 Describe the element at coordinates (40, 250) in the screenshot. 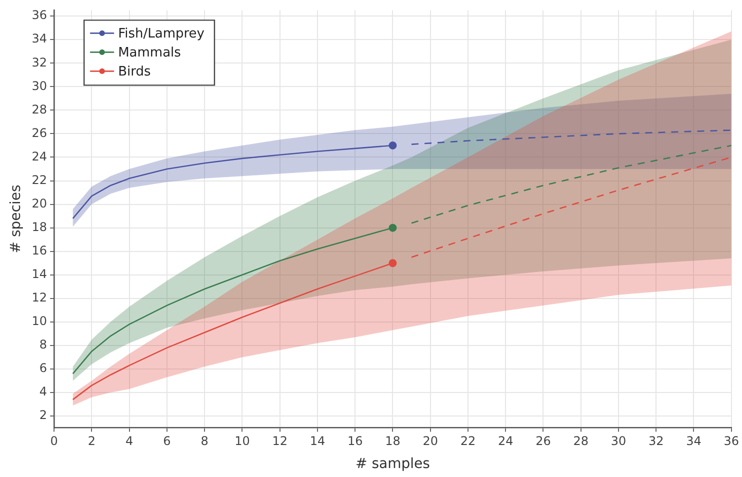

I see `y-tick-label: 16` at that location.